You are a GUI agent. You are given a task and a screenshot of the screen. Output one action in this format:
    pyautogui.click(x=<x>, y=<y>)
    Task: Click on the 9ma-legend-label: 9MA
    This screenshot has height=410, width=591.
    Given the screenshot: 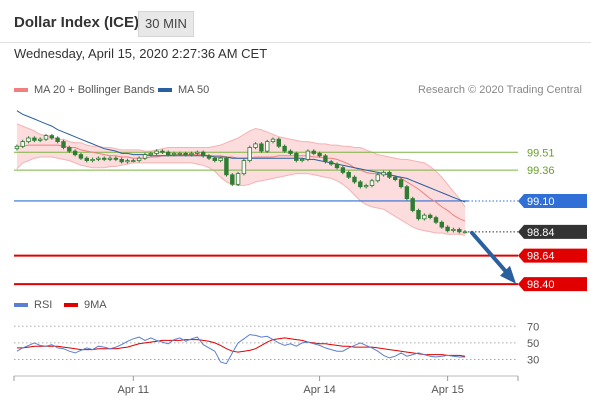 What is the action you would take?
    pyautogui.click(x=95, y=305)
    